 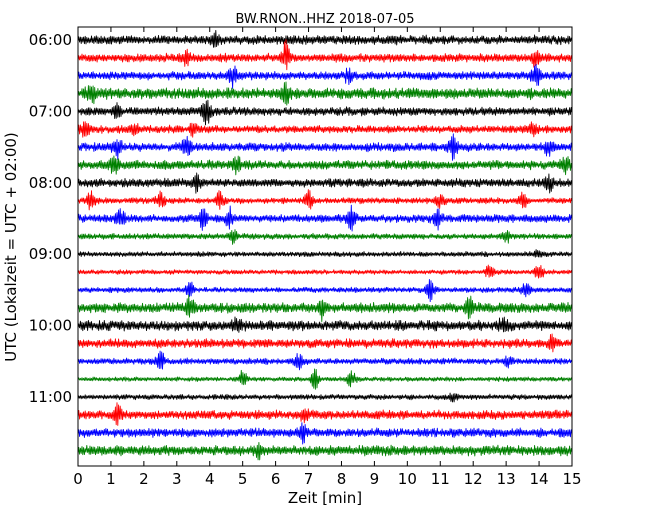 What do you see at coordinates (309, 479) in the screenshot?
I see `x-tick-label: 7` at bounding box center [309, 479].